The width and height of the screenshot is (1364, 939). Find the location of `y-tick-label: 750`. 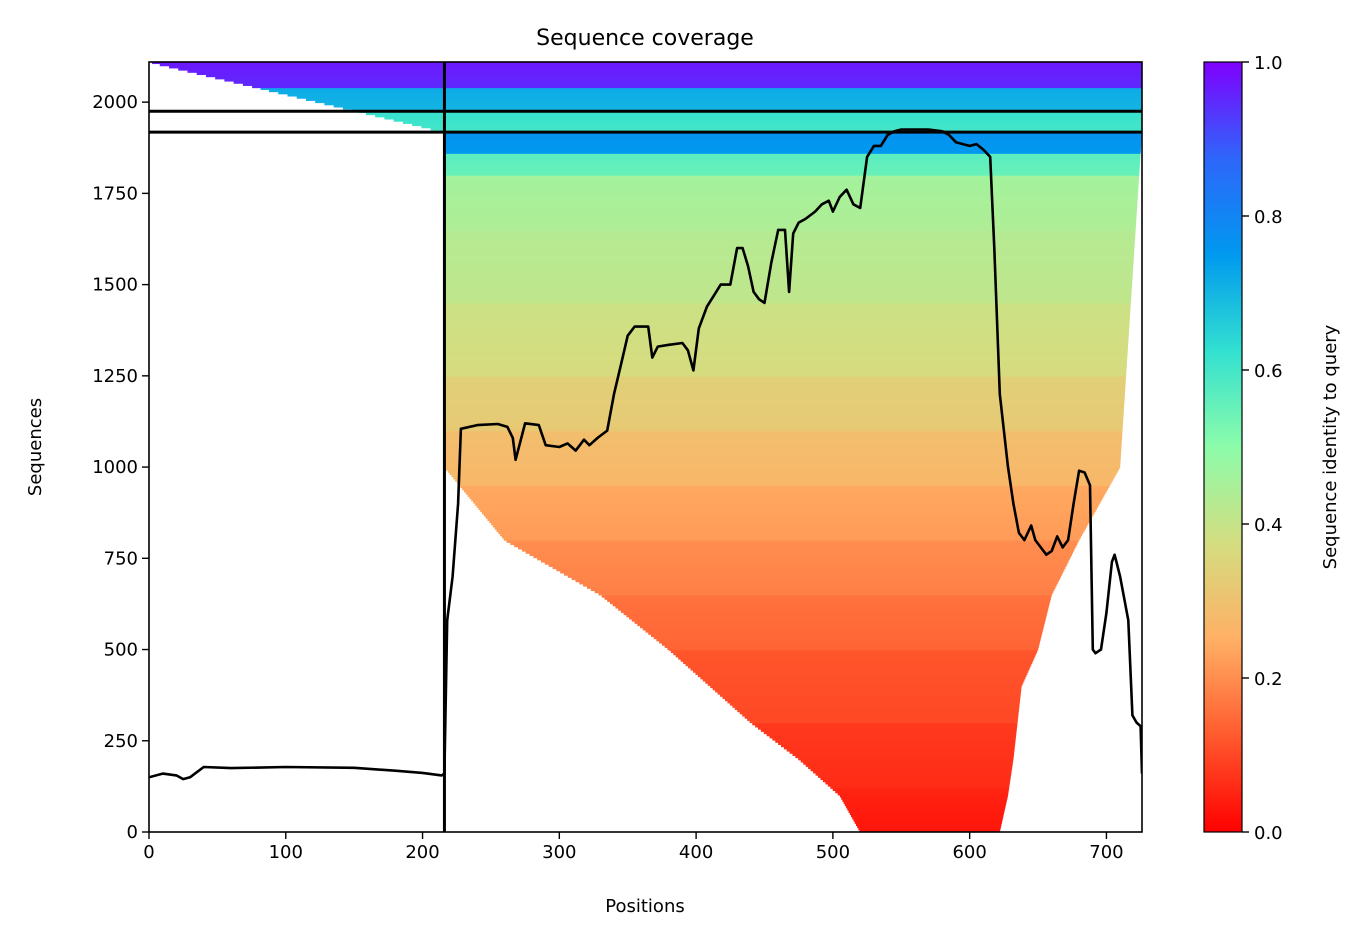

y-tick-label: 750 is located at coordinates (121, 558).